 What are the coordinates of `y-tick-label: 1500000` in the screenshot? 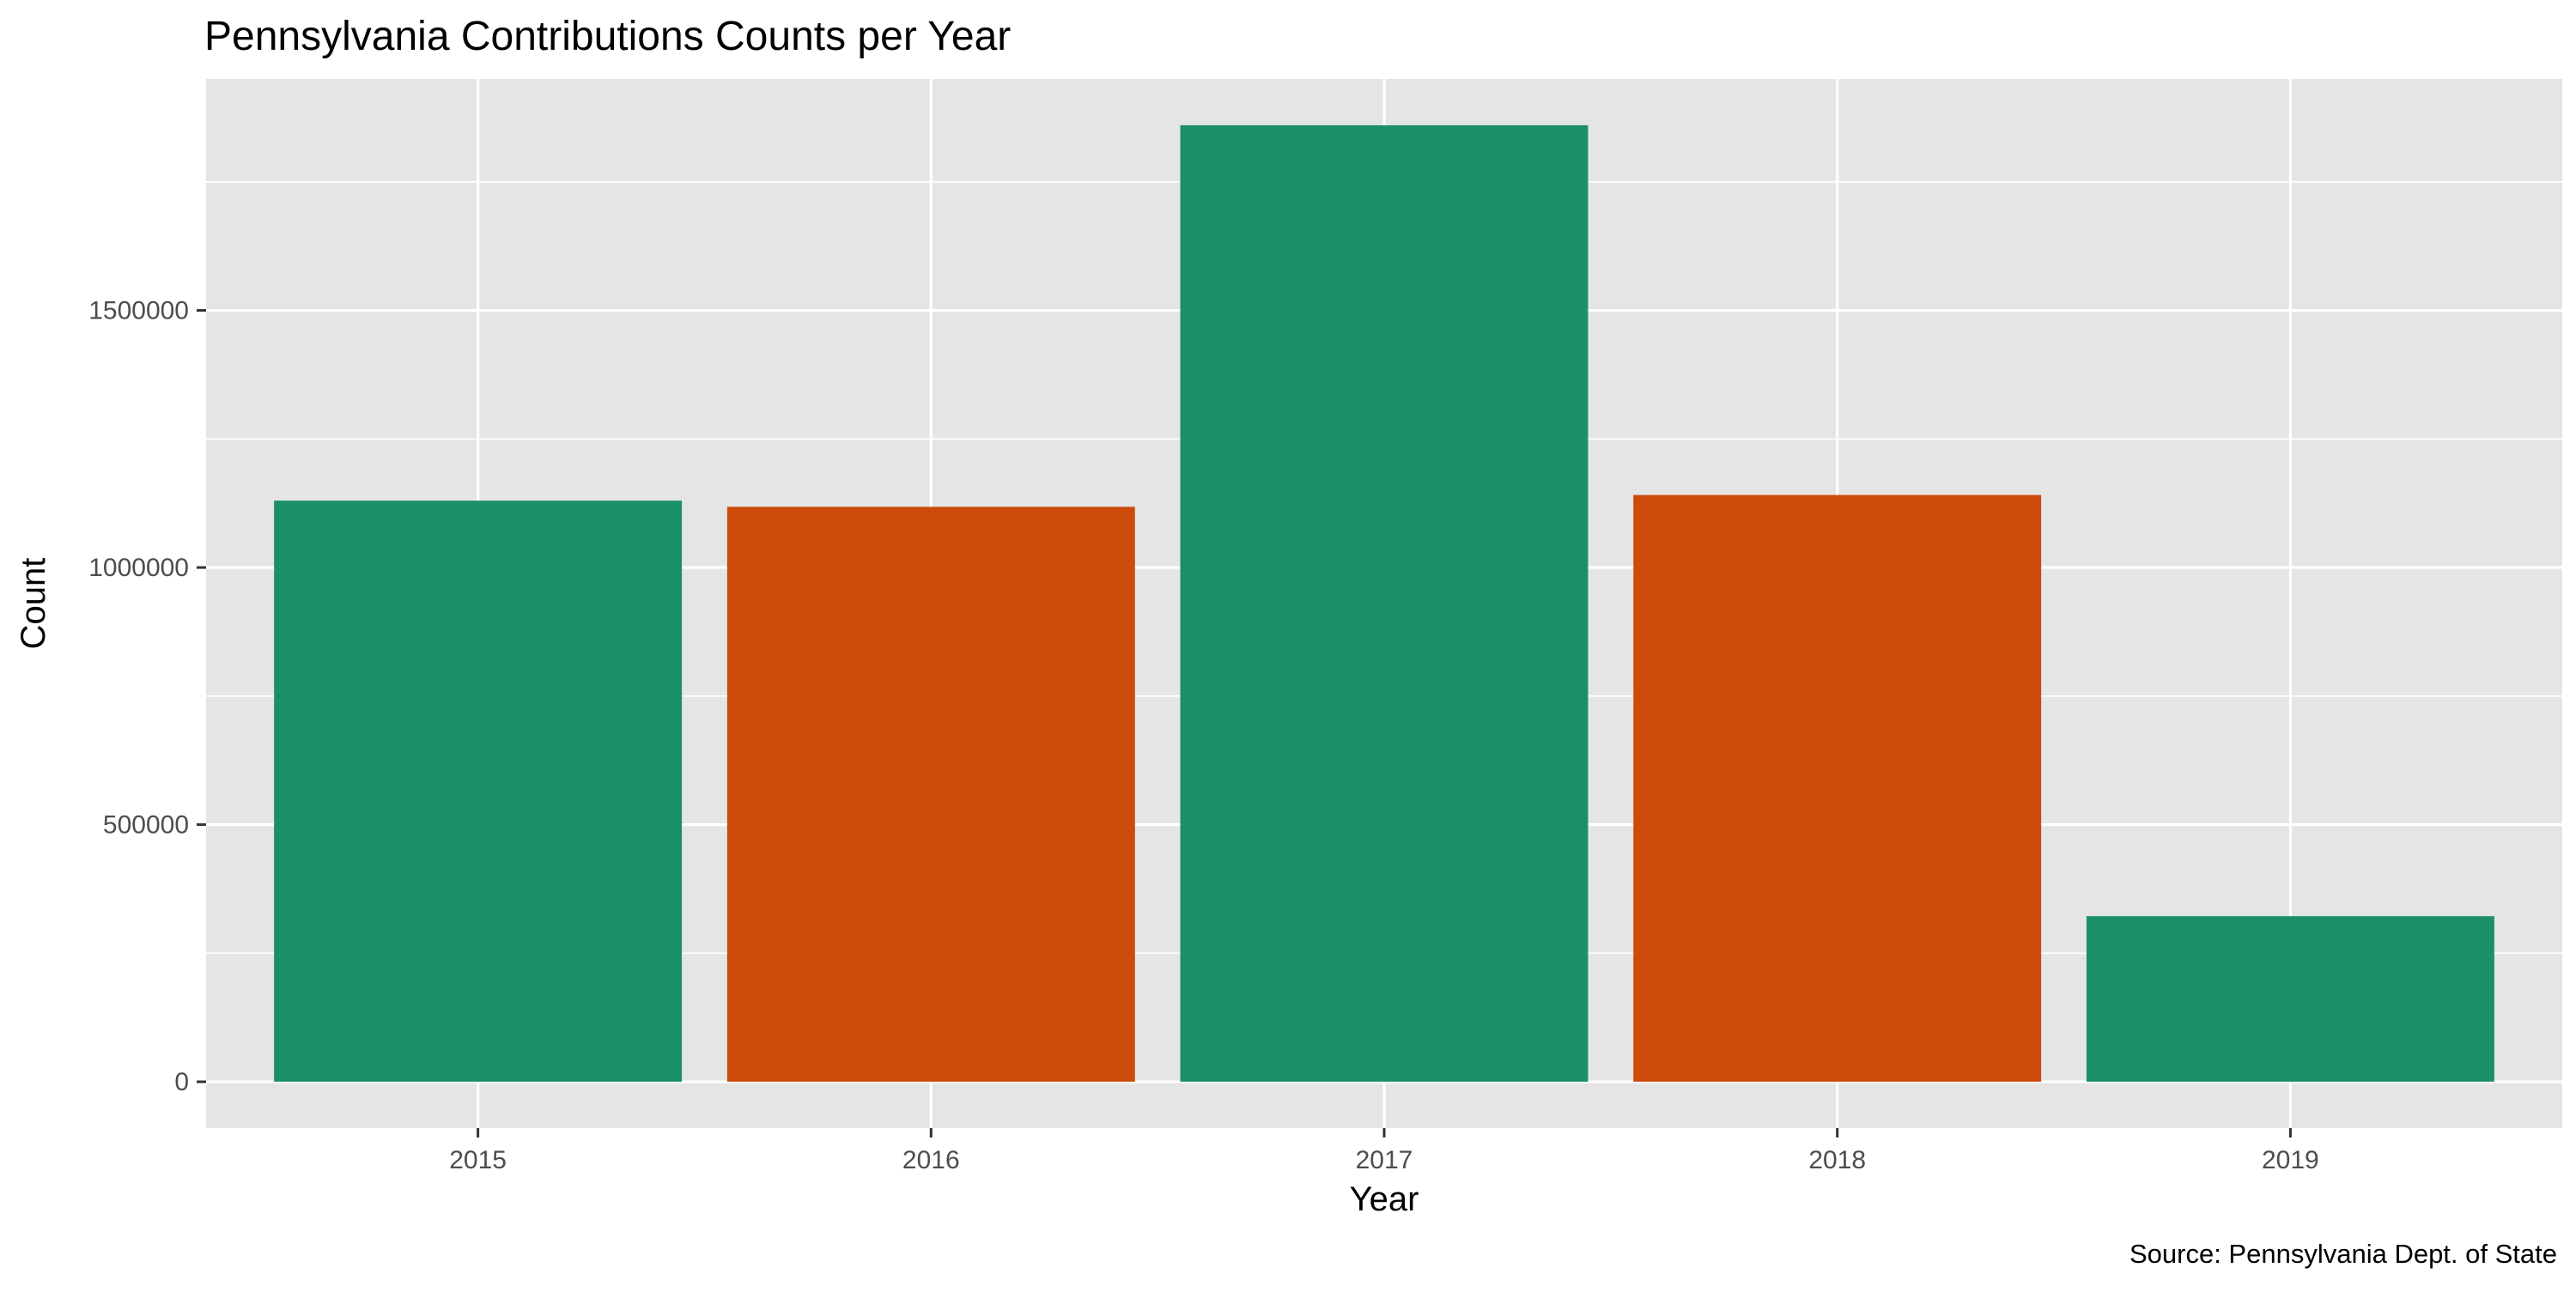 It's located at (138, 311).